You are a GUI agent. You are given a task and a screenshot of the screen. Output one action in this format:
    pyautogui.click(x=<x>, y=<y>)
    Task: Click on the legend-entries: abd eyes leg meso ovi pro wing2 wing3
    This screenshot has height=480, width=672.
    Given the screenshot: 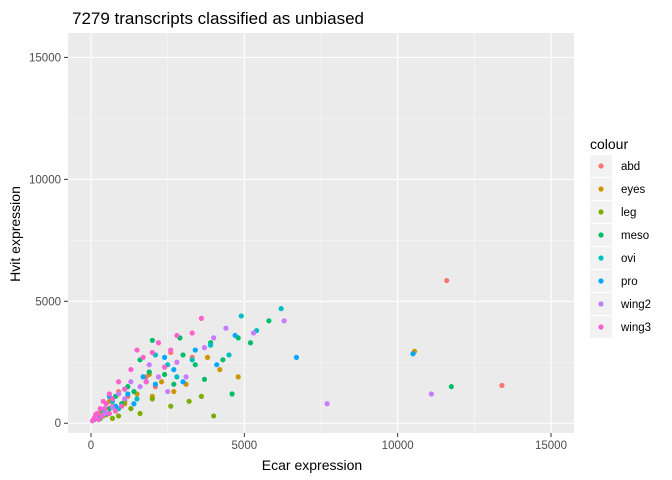 What is the action you would take?
    pyautogui.click(x=620, y=246)
    